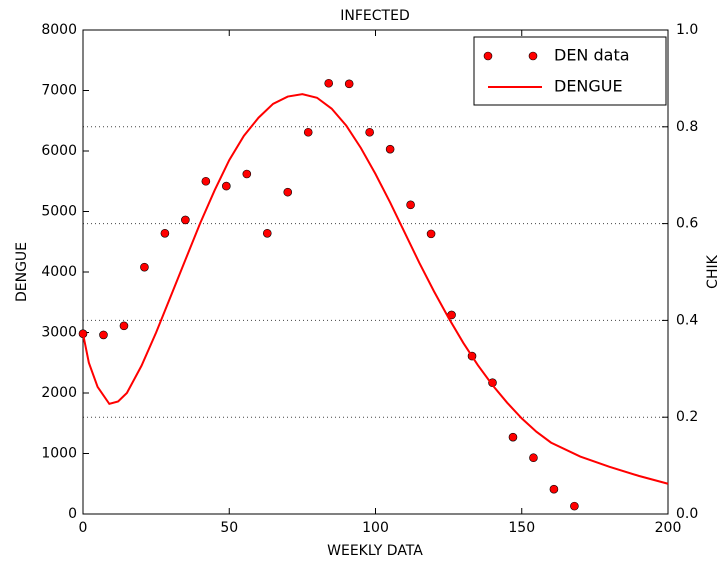 This screenshot has height=565, width=721. I want to click on y-tick-label: 2000, so click(59, 393).